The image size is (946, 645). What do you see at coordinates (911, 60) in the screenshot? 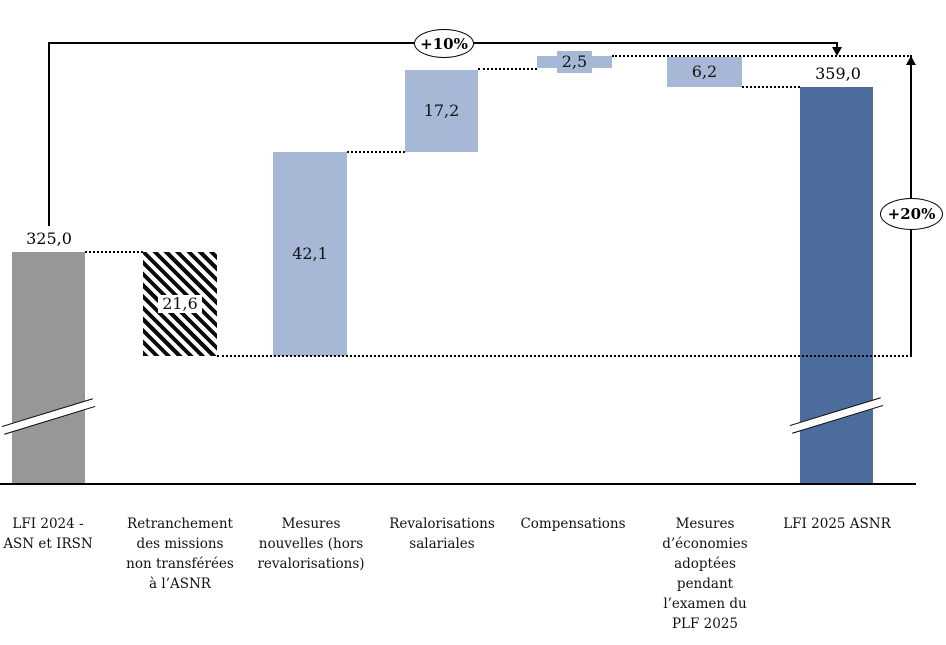
I see `arrowhead-up-icon` at bounding box center [911, 60].